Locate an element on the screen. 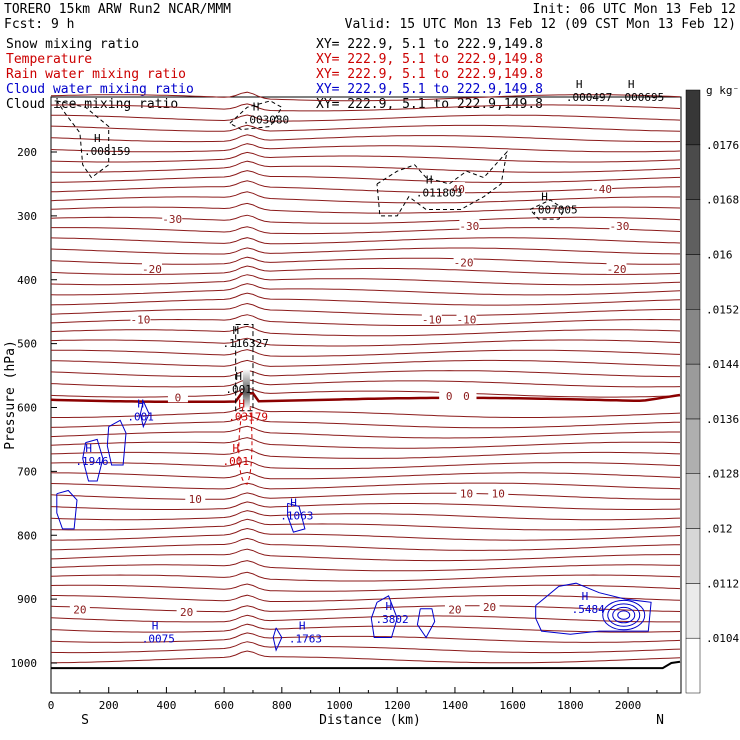 This screenshot has width=740, height=740. max-value-15: .3802 is located at coordinates (391, 619).